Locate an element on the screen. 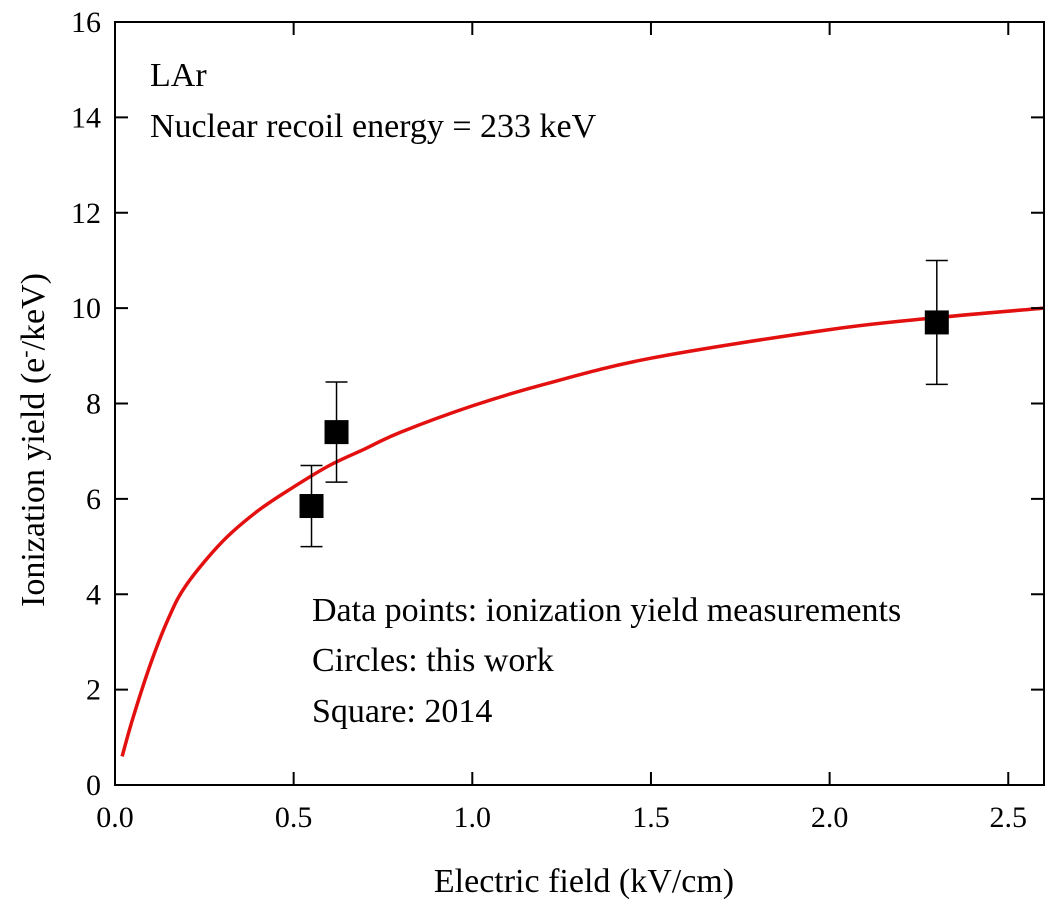 This screenshot has width=1049, height=902. y-tick-label: 14 is located at coordinates (86, 117).